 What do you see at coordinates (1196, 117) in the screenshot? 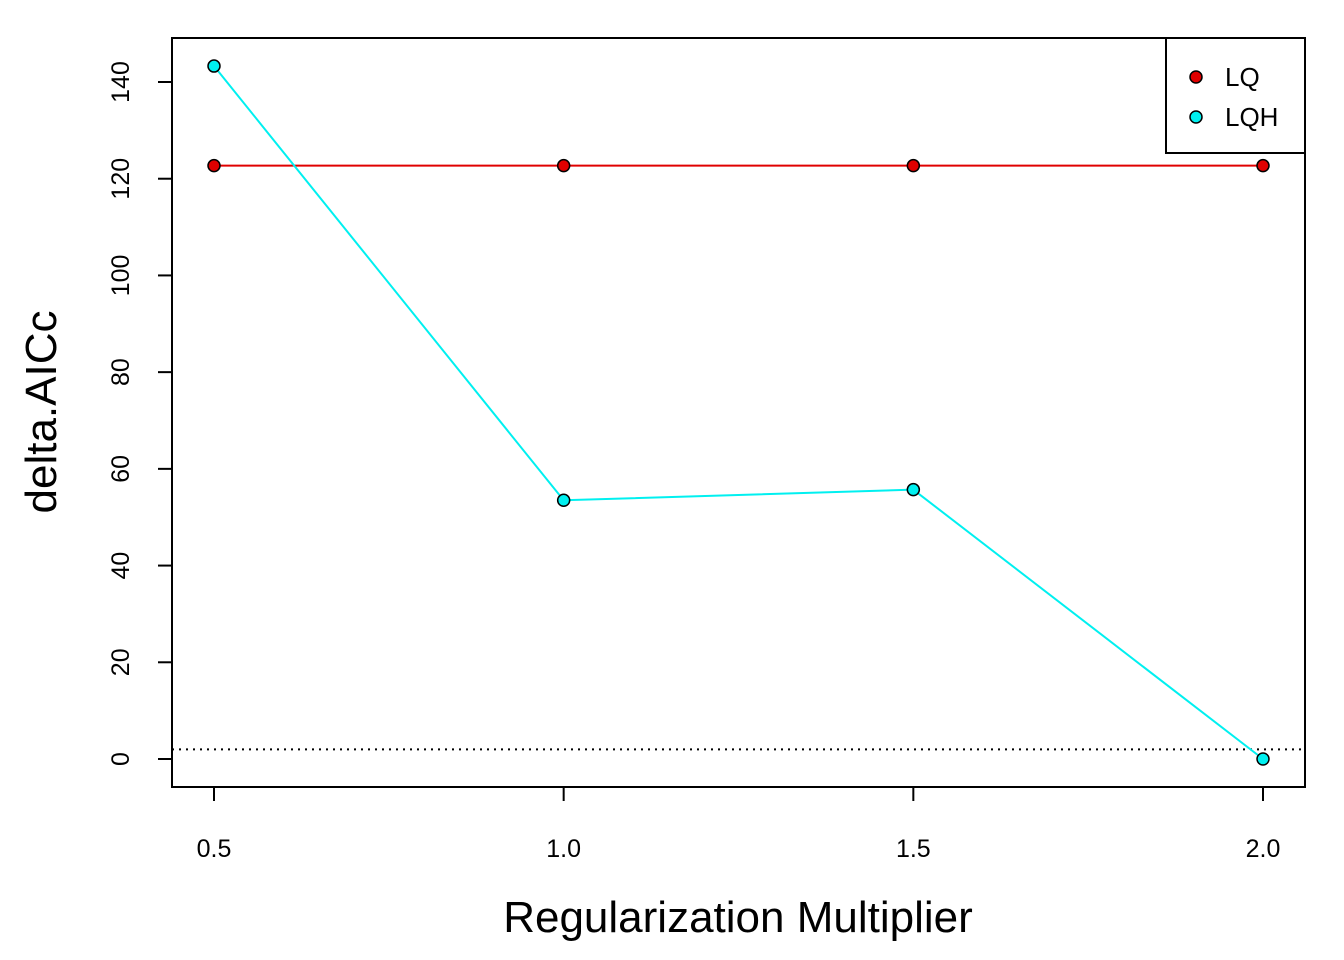
I see `legend-marker-lqh` at bounding box center [1196, 117].